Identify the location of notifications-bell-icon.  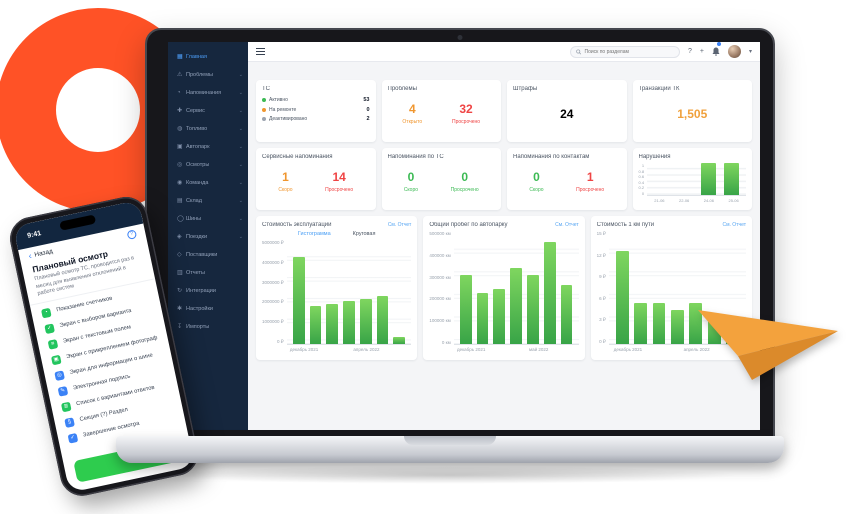
(716, 51).